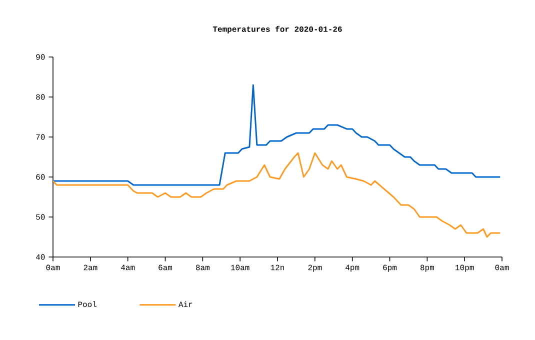 The height and width of the screenshot is (340, 535). Describe the element at coordinates (40, 217) in the screenshot. I see `y-tick-label: 50` at that location.